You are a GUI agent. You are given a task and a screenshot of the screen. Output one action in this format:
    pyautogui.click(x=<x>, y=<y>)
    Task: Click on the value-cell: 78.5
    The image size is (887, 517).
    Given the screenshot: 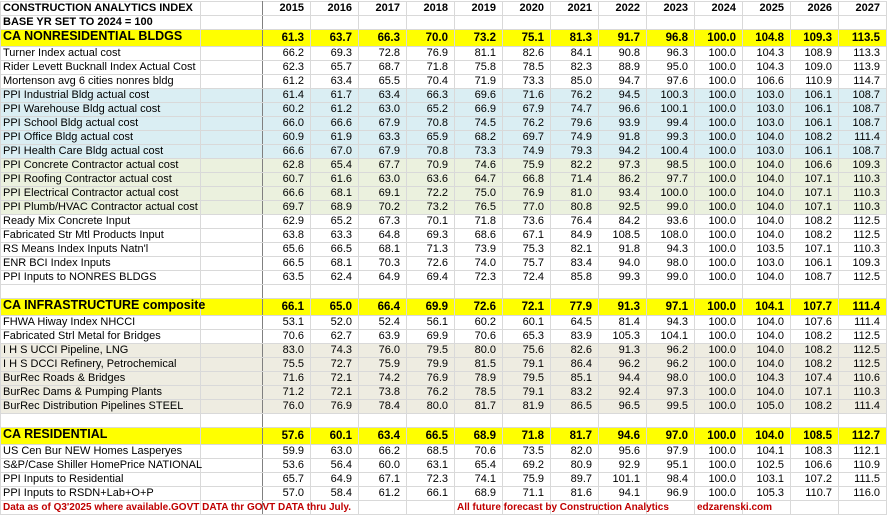 What is the action you would take?
    pyautogui.click(x=526, y=67)
    